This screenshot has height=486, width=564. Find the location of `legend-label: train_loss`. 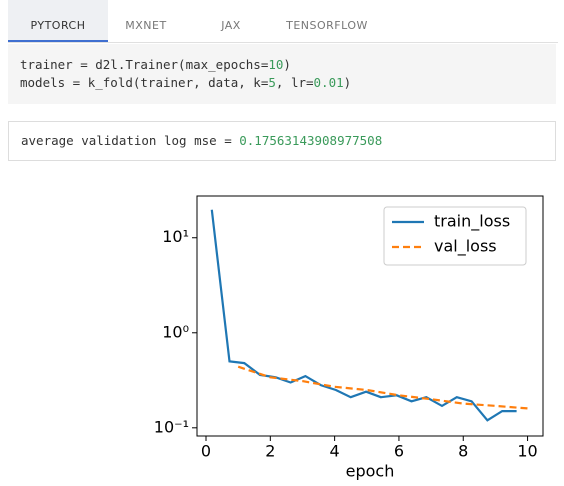

legend-label: train_loss is located at coordinates (472, 222).